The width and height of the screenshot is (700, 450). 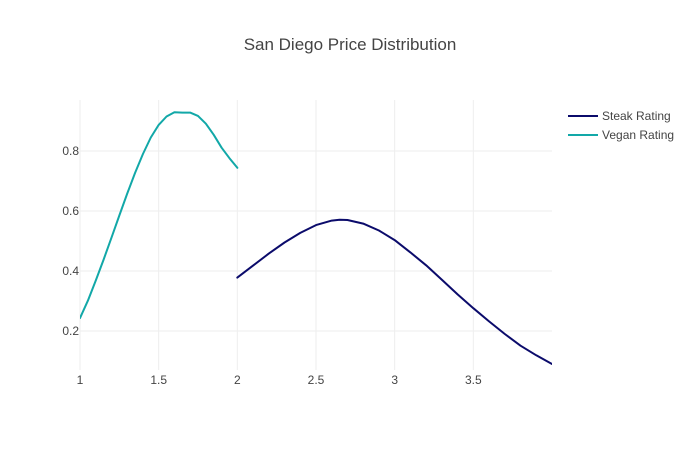 I want to click on y-tick-label: 0.4, so click(x=70, y=271).